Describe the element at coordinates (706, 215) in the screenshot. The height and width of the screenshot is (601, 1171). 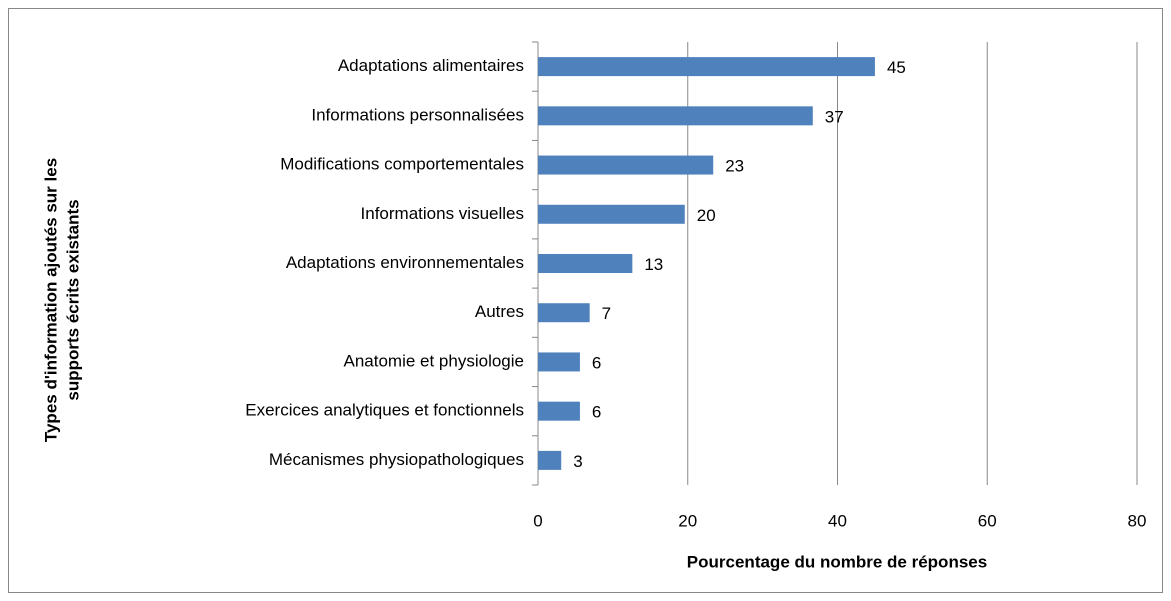
I see `data-label: 20` at that location.